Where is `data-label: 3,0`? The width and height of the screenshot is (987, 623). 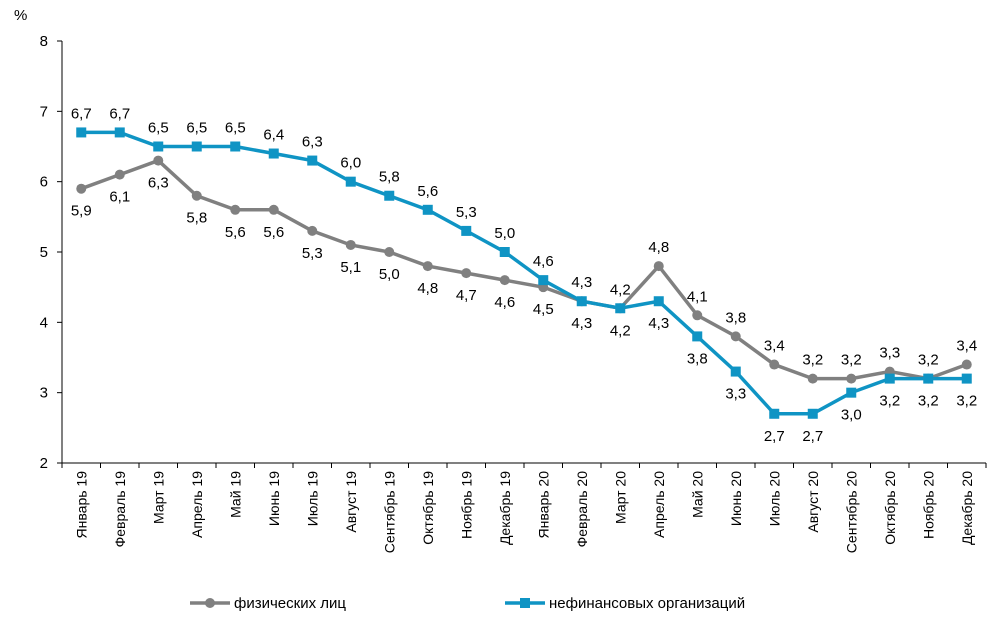 data-label: 3,0 is located at coordinates (851, 415).